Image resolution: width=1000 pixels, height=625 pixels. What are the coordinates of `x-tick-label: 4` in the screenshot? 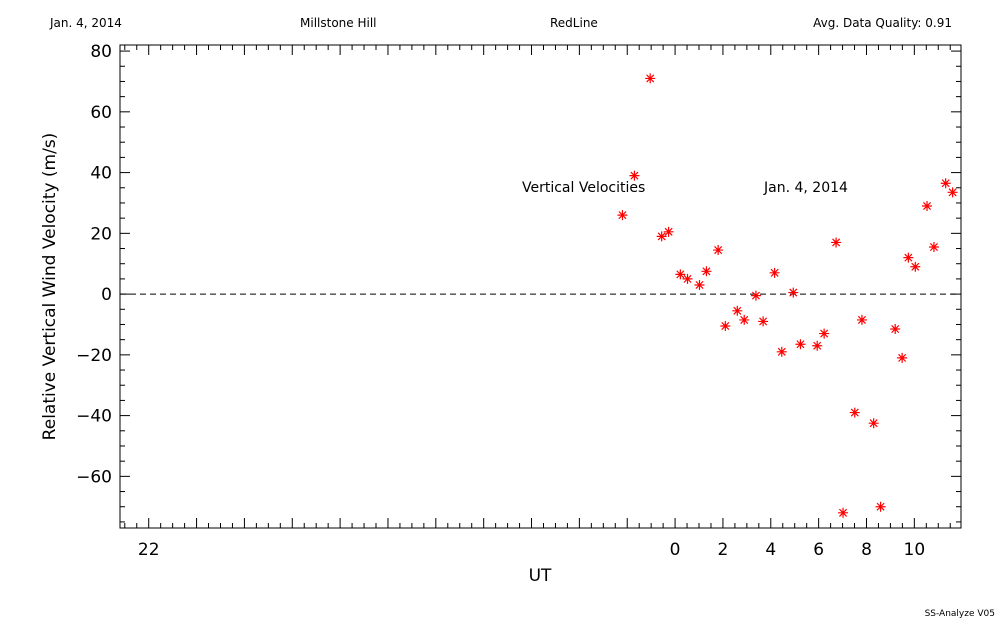 It's located at (770, 550).